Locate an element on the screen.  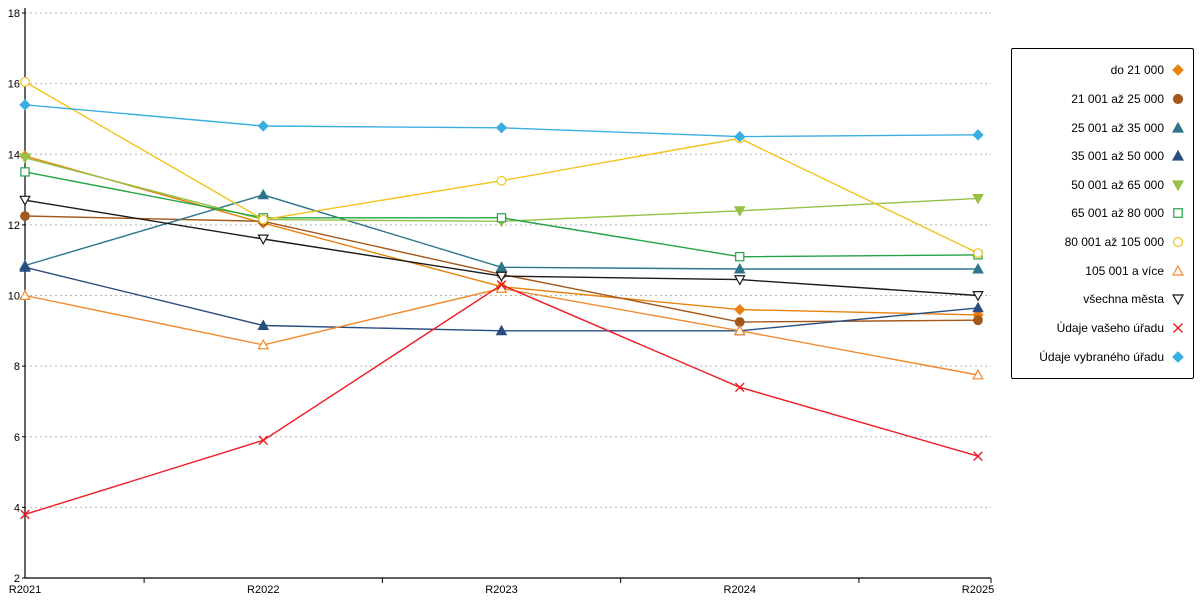
svg-text: 14 is located at coordinates (14, 155).